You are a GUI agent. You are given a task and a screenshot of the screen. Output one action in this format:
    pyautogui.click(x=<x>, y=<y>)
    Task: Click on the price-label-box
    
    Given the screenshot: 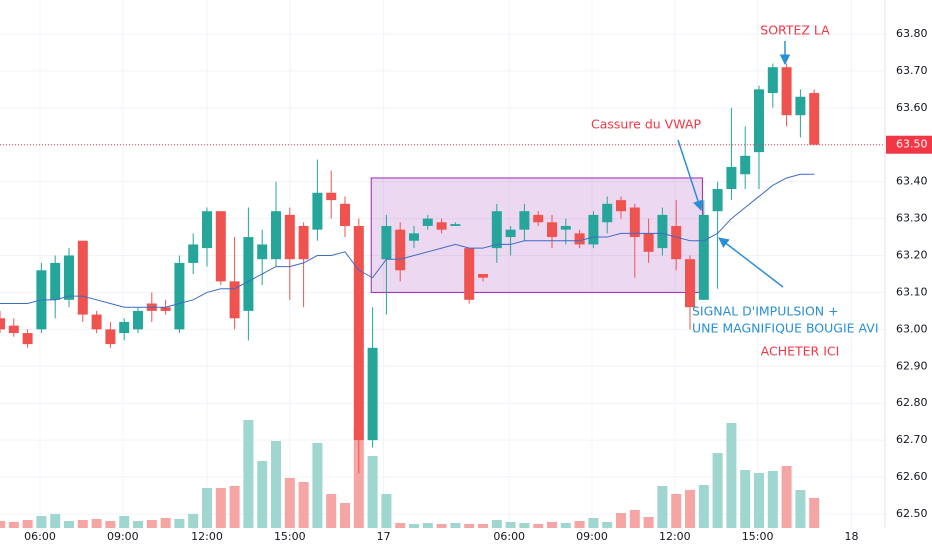 What is the action you would take?
    pyautogui.click(x=909, y=144)
    